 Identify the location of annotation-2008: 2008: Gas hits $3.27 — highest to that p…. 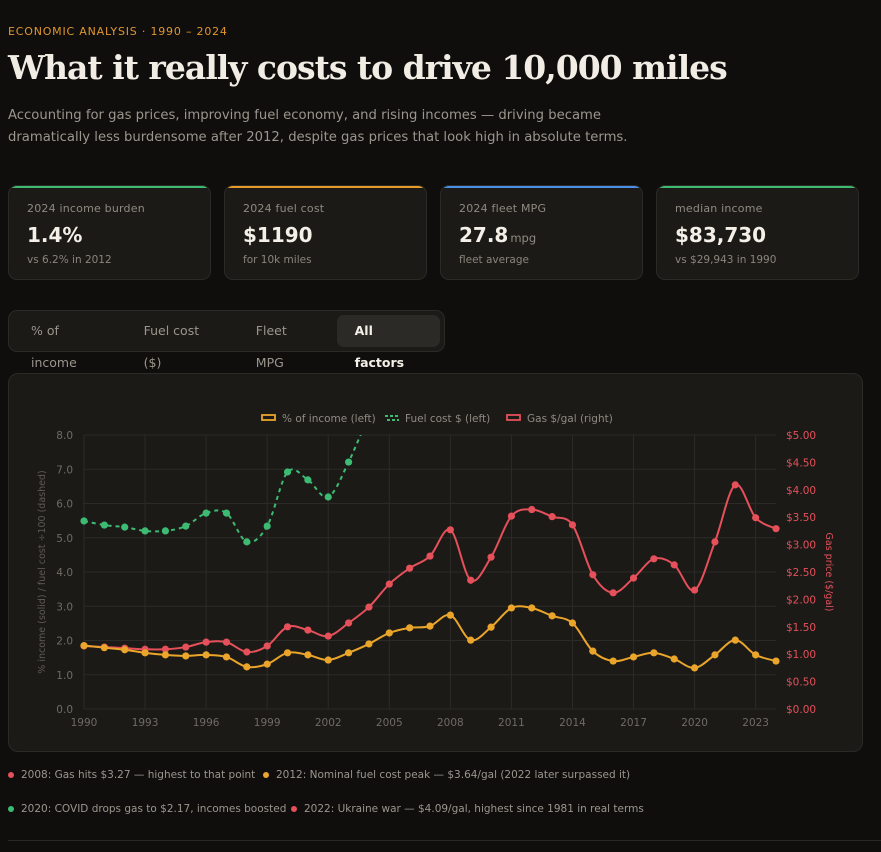
(131, 775).